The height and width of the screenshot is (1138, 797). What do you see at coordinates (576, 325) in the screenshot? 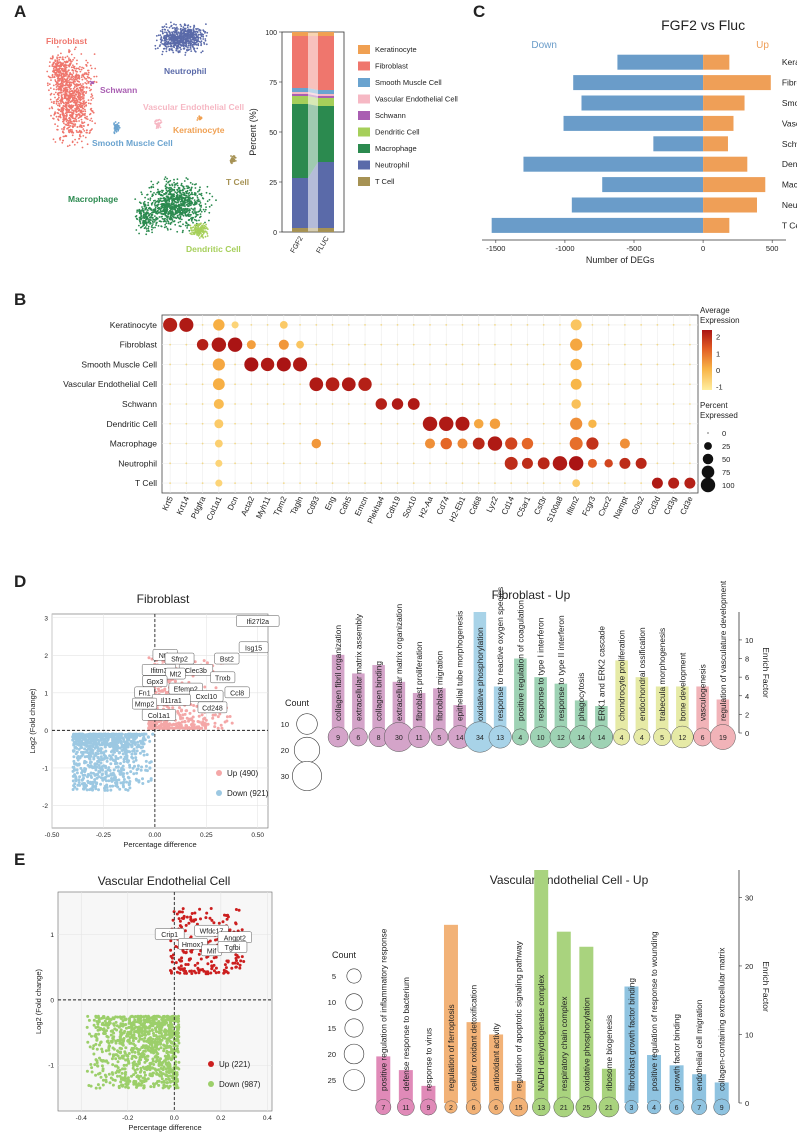
I see `dot-keratinocyte-ifitm2` at bounding box center [576, 325].